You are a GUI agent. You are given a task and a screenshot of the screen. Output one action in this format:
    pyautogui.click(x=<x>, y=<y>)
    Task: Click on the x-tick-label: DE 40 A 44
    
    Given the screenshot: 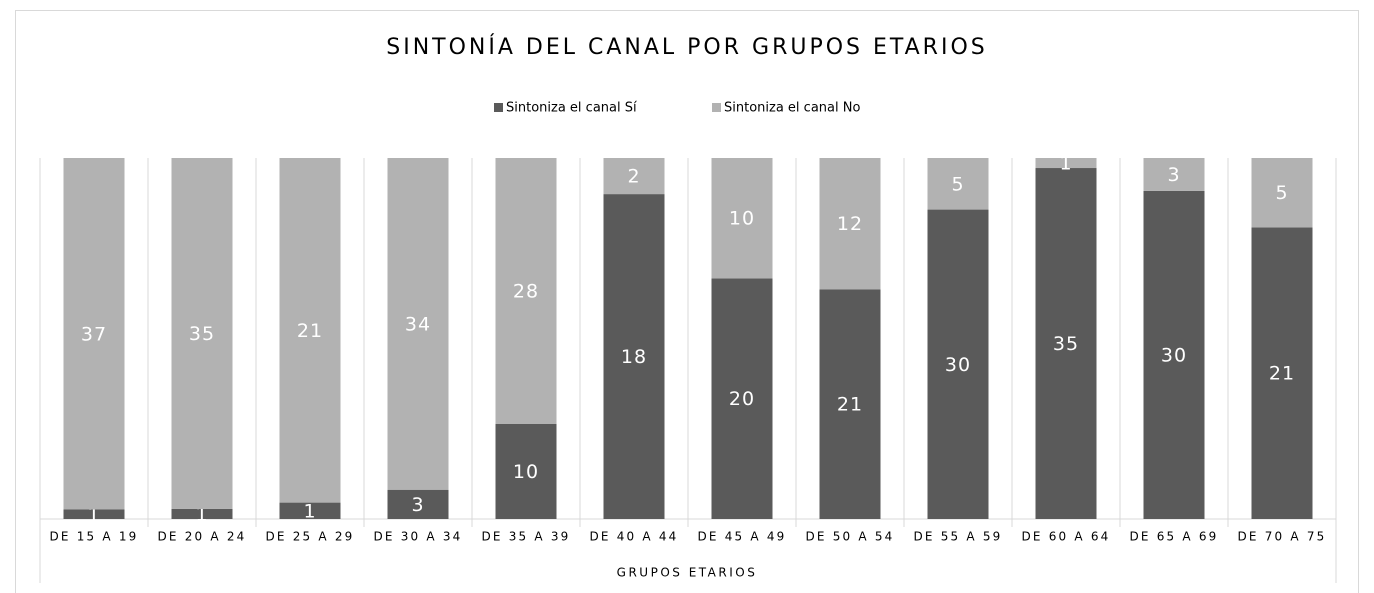 What is the action you would take?
    pyautogui.click(x=633, y=537)
    